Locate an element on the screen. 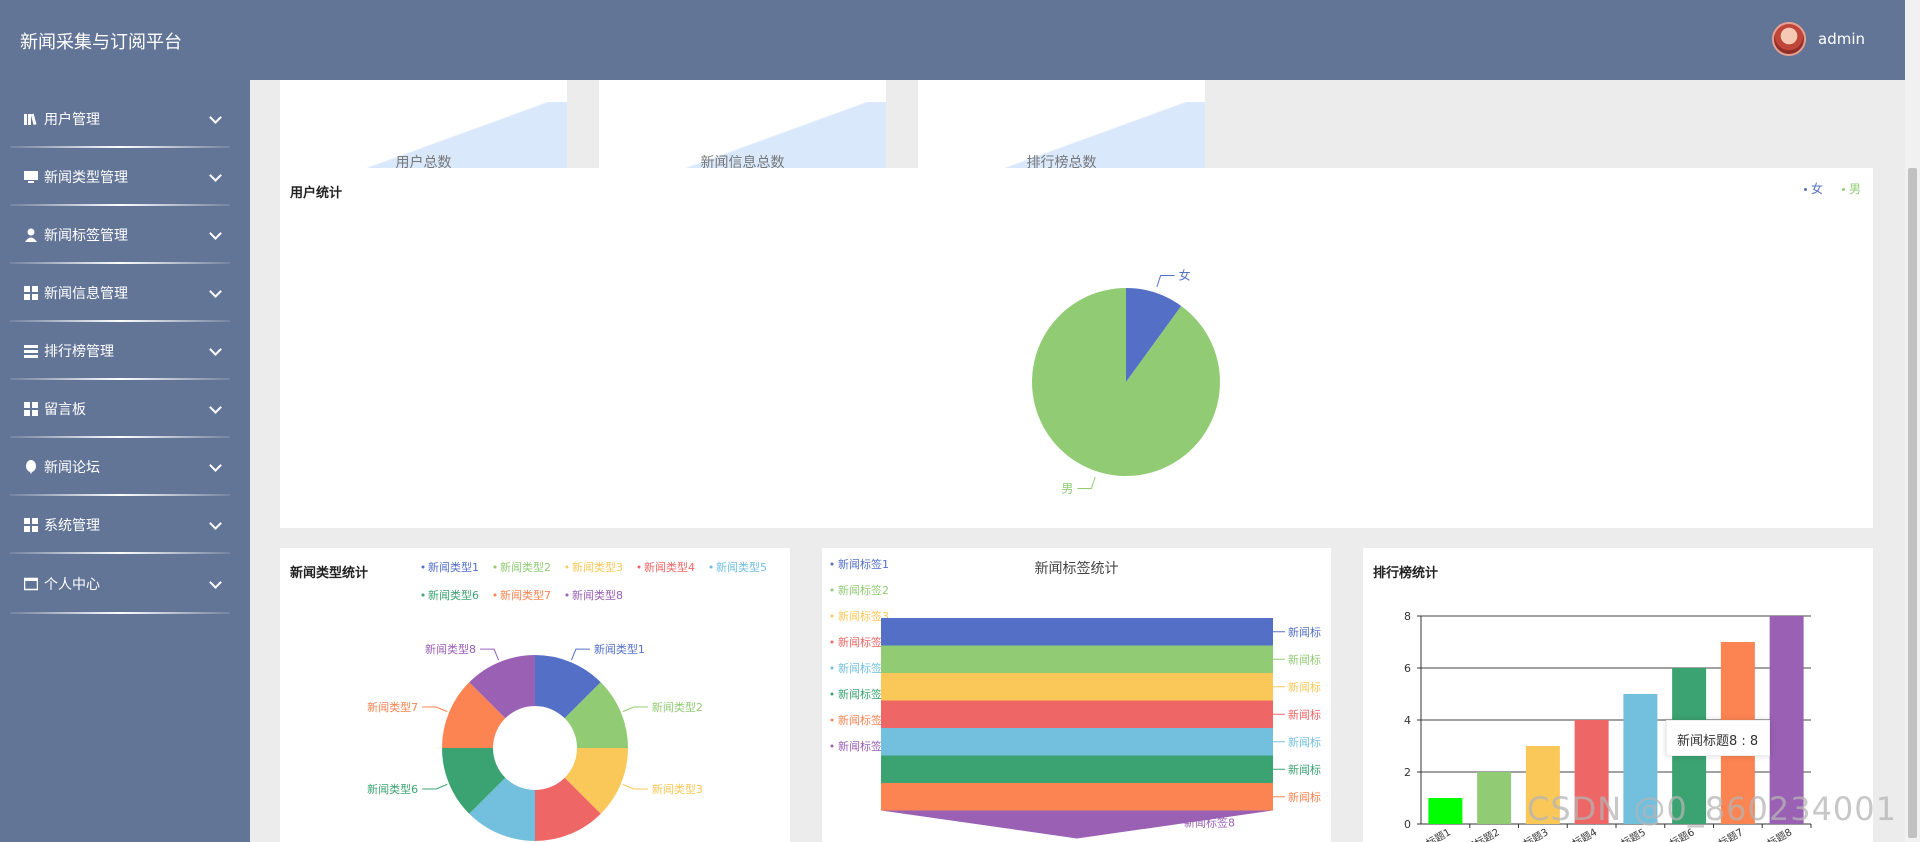  app-title: 新闻采集与订阅平台 is located at coordinates (101, 42).